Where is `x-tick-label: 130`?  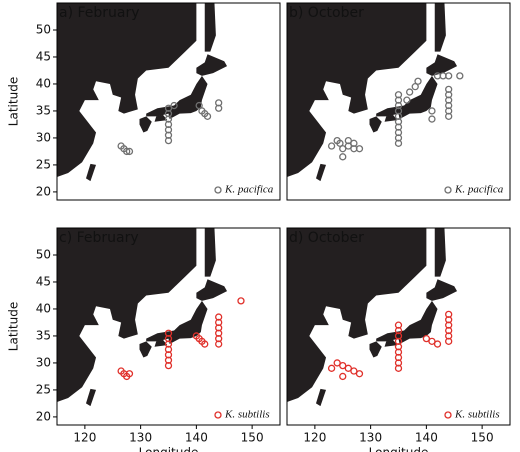 x-tick-label: 130 is located at coordinates (370, 438).